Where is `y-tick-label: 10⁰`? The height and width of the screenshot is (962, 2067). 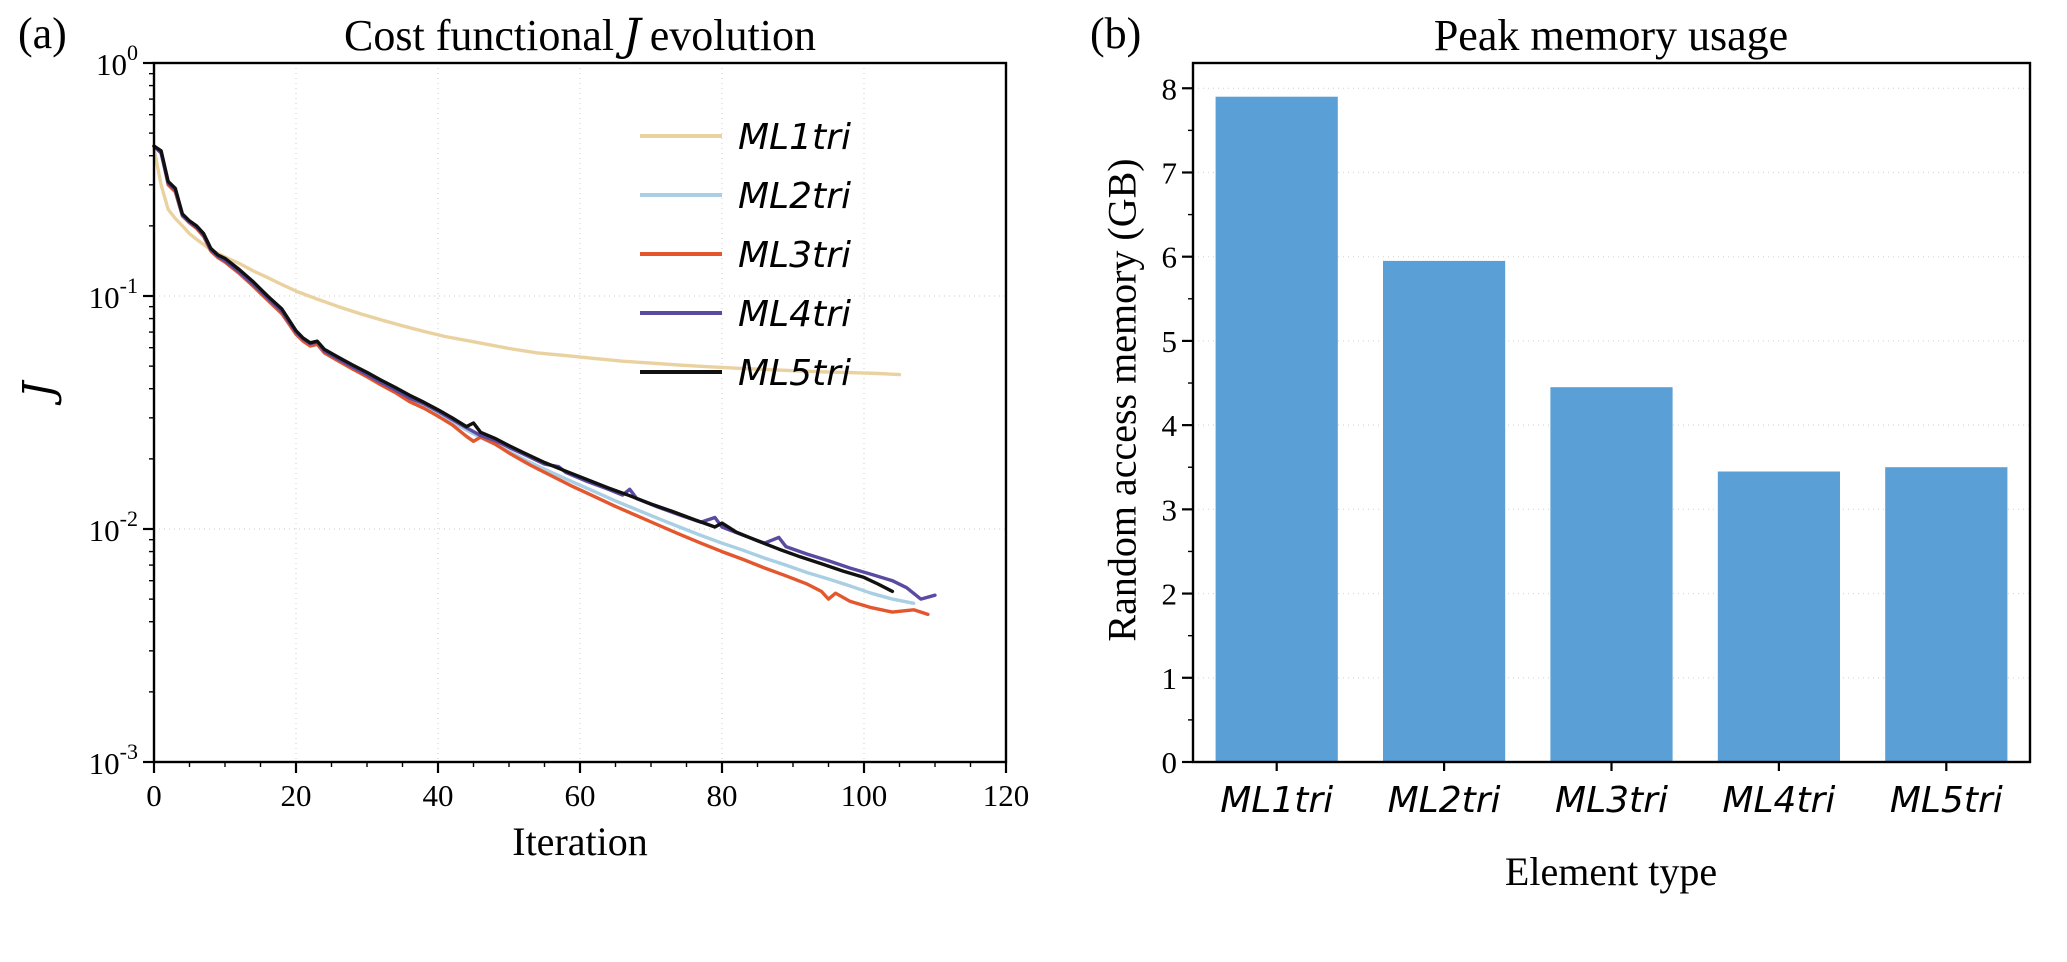 y-tick-label: 10⁰ is located at coordinates (117, 61).